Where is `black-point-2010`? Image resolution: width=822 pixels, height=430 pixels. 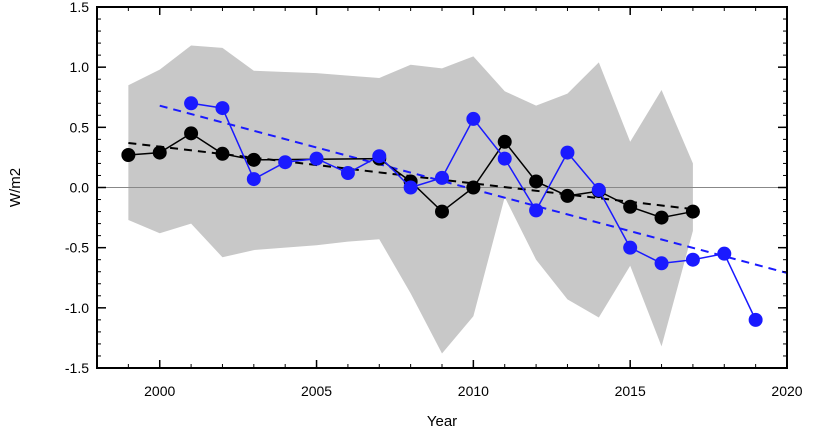
black-point-2010 is located at coordinates (473, 187).